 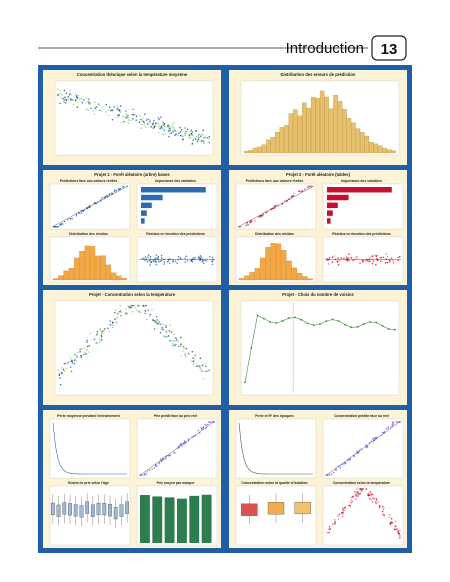 I want to click on subplot-title: Perte et R² des époques, so click(x=274, y=416).